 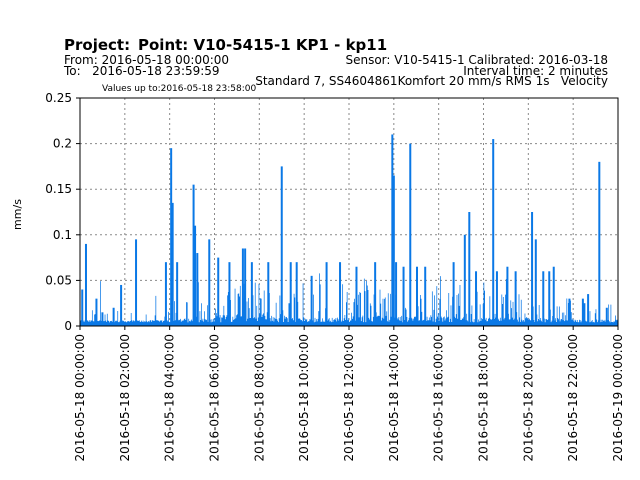 I want to click on x-tick-label: 2016-05-19 00:00:00, so click(x=618, y=397).